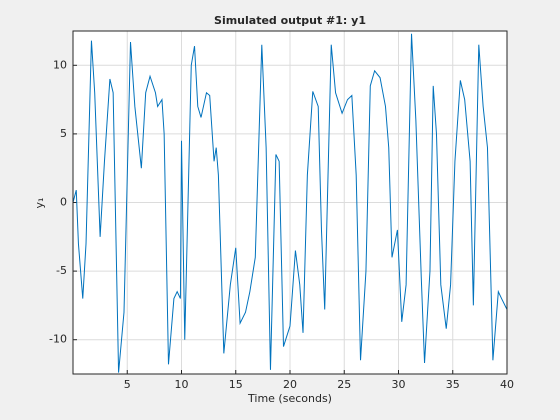 The height and width of the screenshot is (420, 560). What do you see at coordinates (63, 202) in the screenshot?
I see `y-tick-label: 0` at bounding box center [63, 202].